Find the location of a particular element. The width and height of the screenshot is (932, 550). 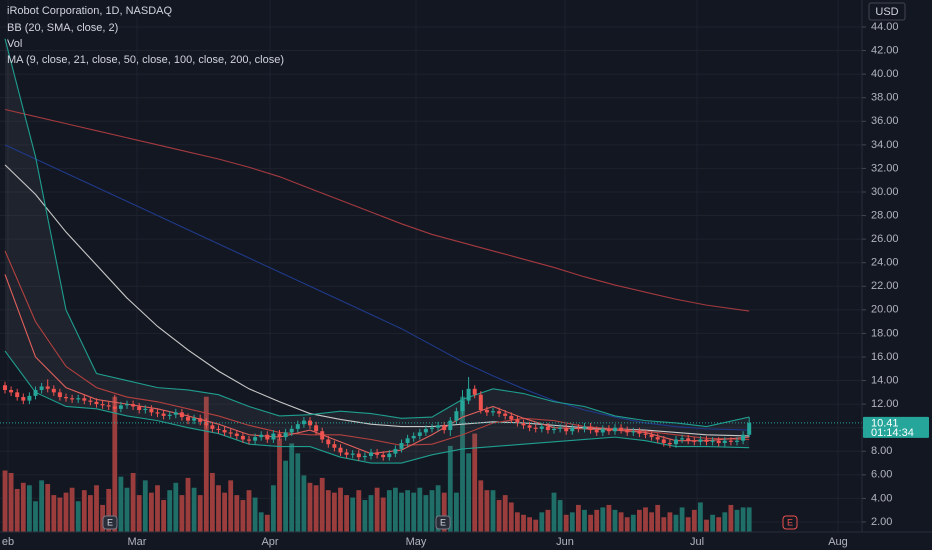

last-price-label: 10.41 is located at coordinates (885, 423).